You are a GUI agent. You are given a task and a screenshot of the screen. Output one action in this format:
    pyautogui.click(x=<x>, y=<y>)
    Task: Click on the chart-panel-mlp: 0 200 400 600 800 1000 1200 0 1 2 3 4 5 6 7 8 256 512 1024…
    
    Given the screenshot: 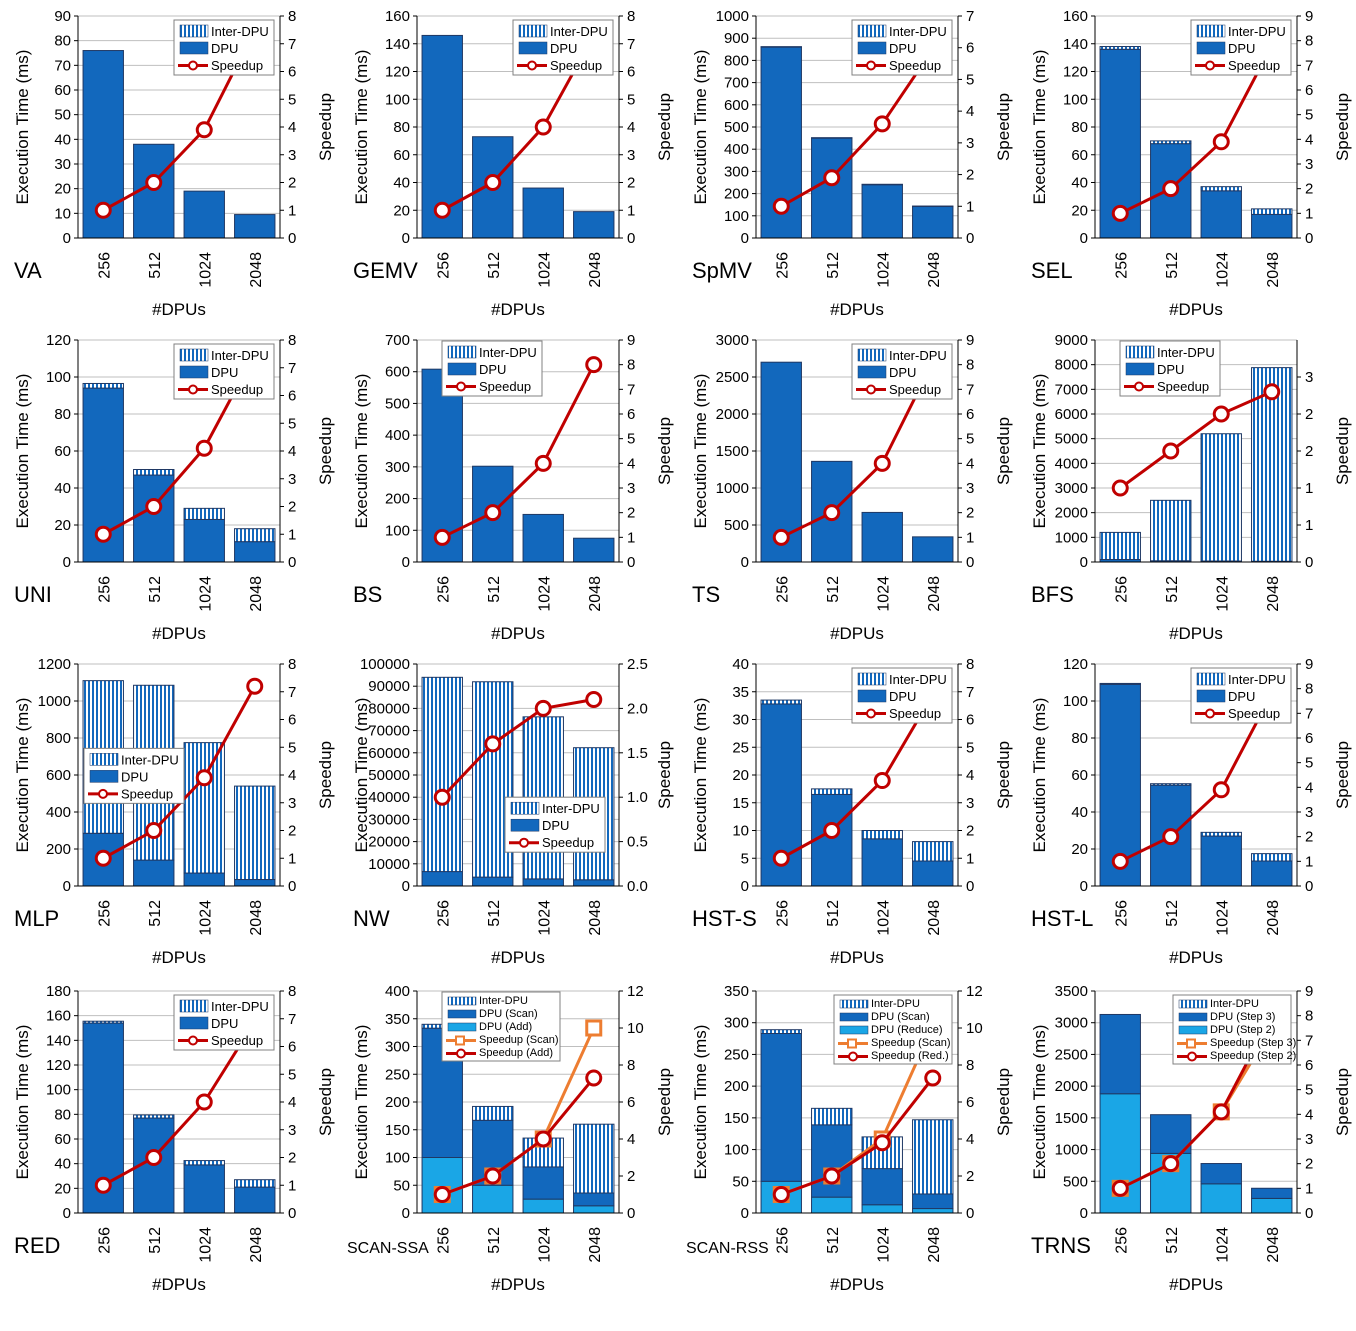 What is the action you would take?
    pyautogui.click(x=174, y=811)
    